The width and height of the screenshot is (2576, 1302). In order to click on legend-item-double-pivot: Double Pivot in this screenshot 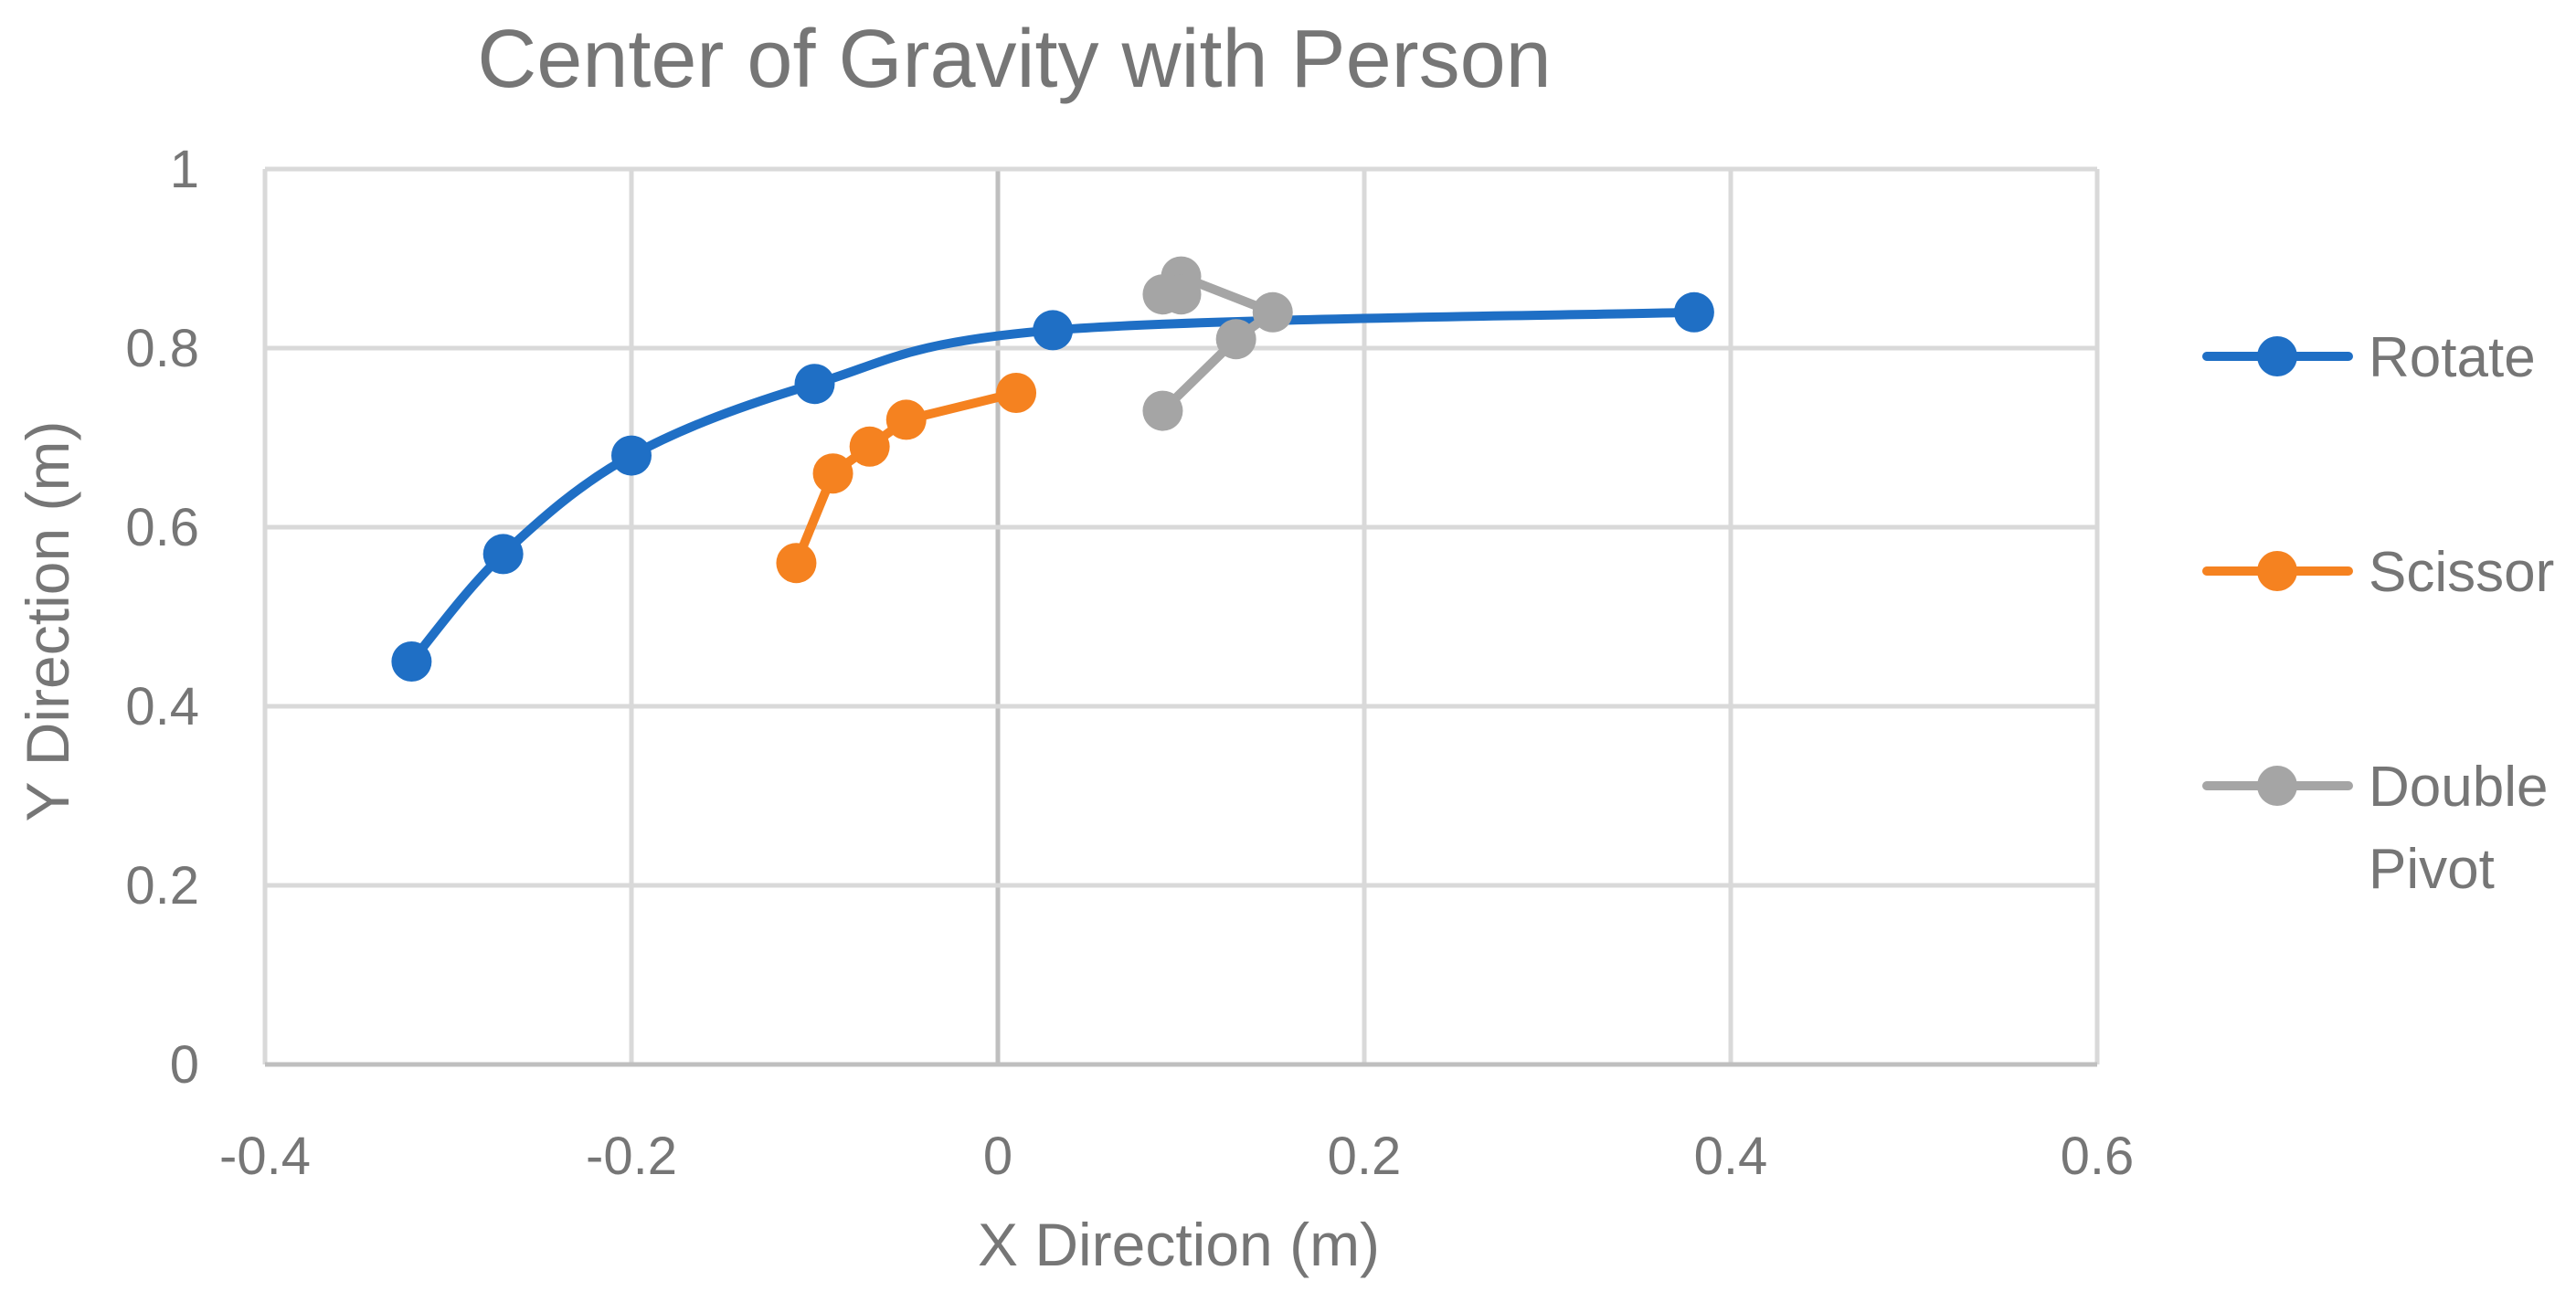, I will do `click(2375, 828)`.